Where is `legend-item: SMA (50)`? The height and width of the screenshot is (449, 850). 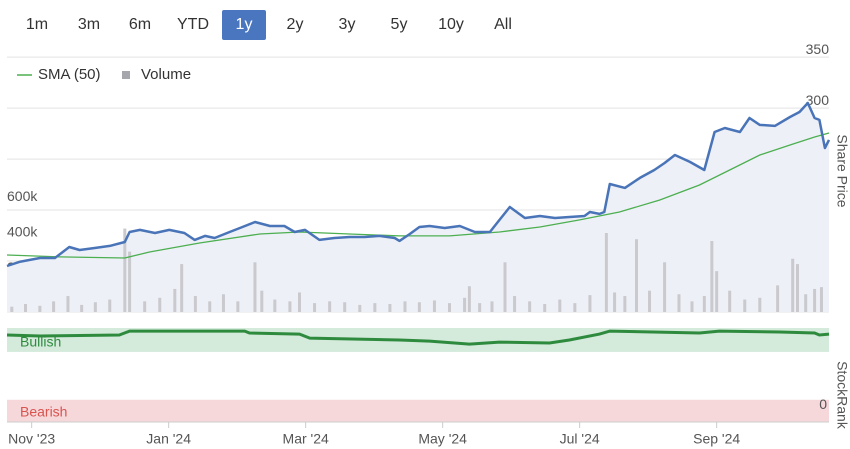
legend-item: SMA (50) is located at coordinates (59, 74).